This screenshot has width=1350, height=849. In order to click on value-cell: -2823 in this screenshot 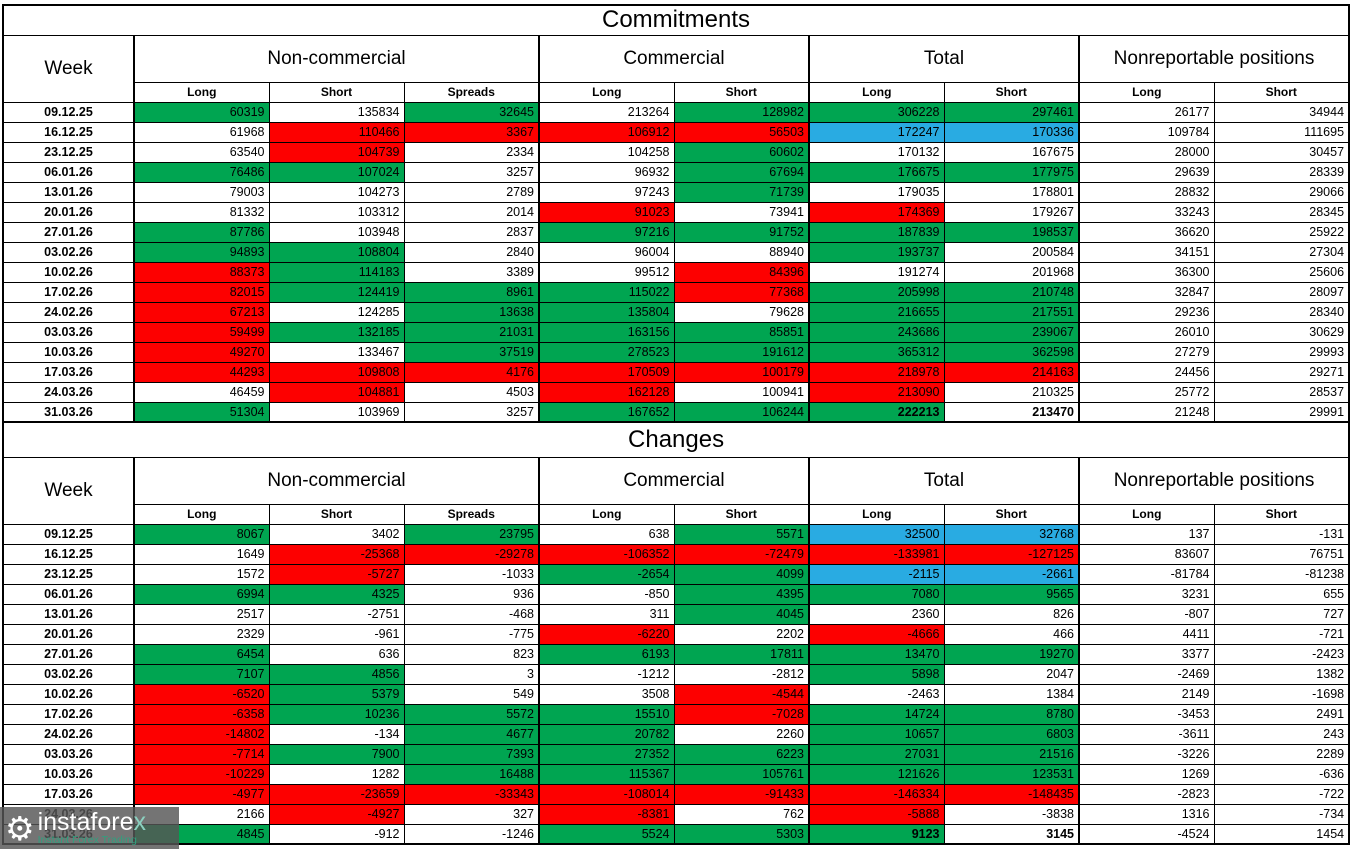, I will do `click(1146, 794)`.